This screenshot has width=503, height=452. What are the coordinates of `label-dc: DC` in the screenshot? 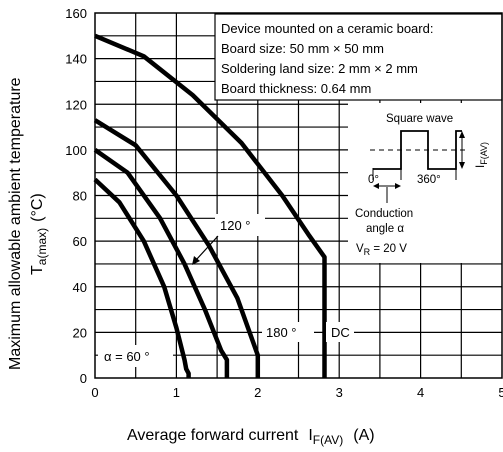 It's located at (340, 332).